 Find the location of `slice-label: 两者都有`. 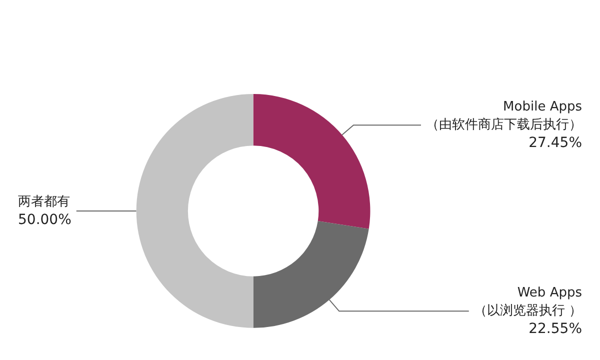

slice-label: 两者都有 is located at coordinates (44, 202).